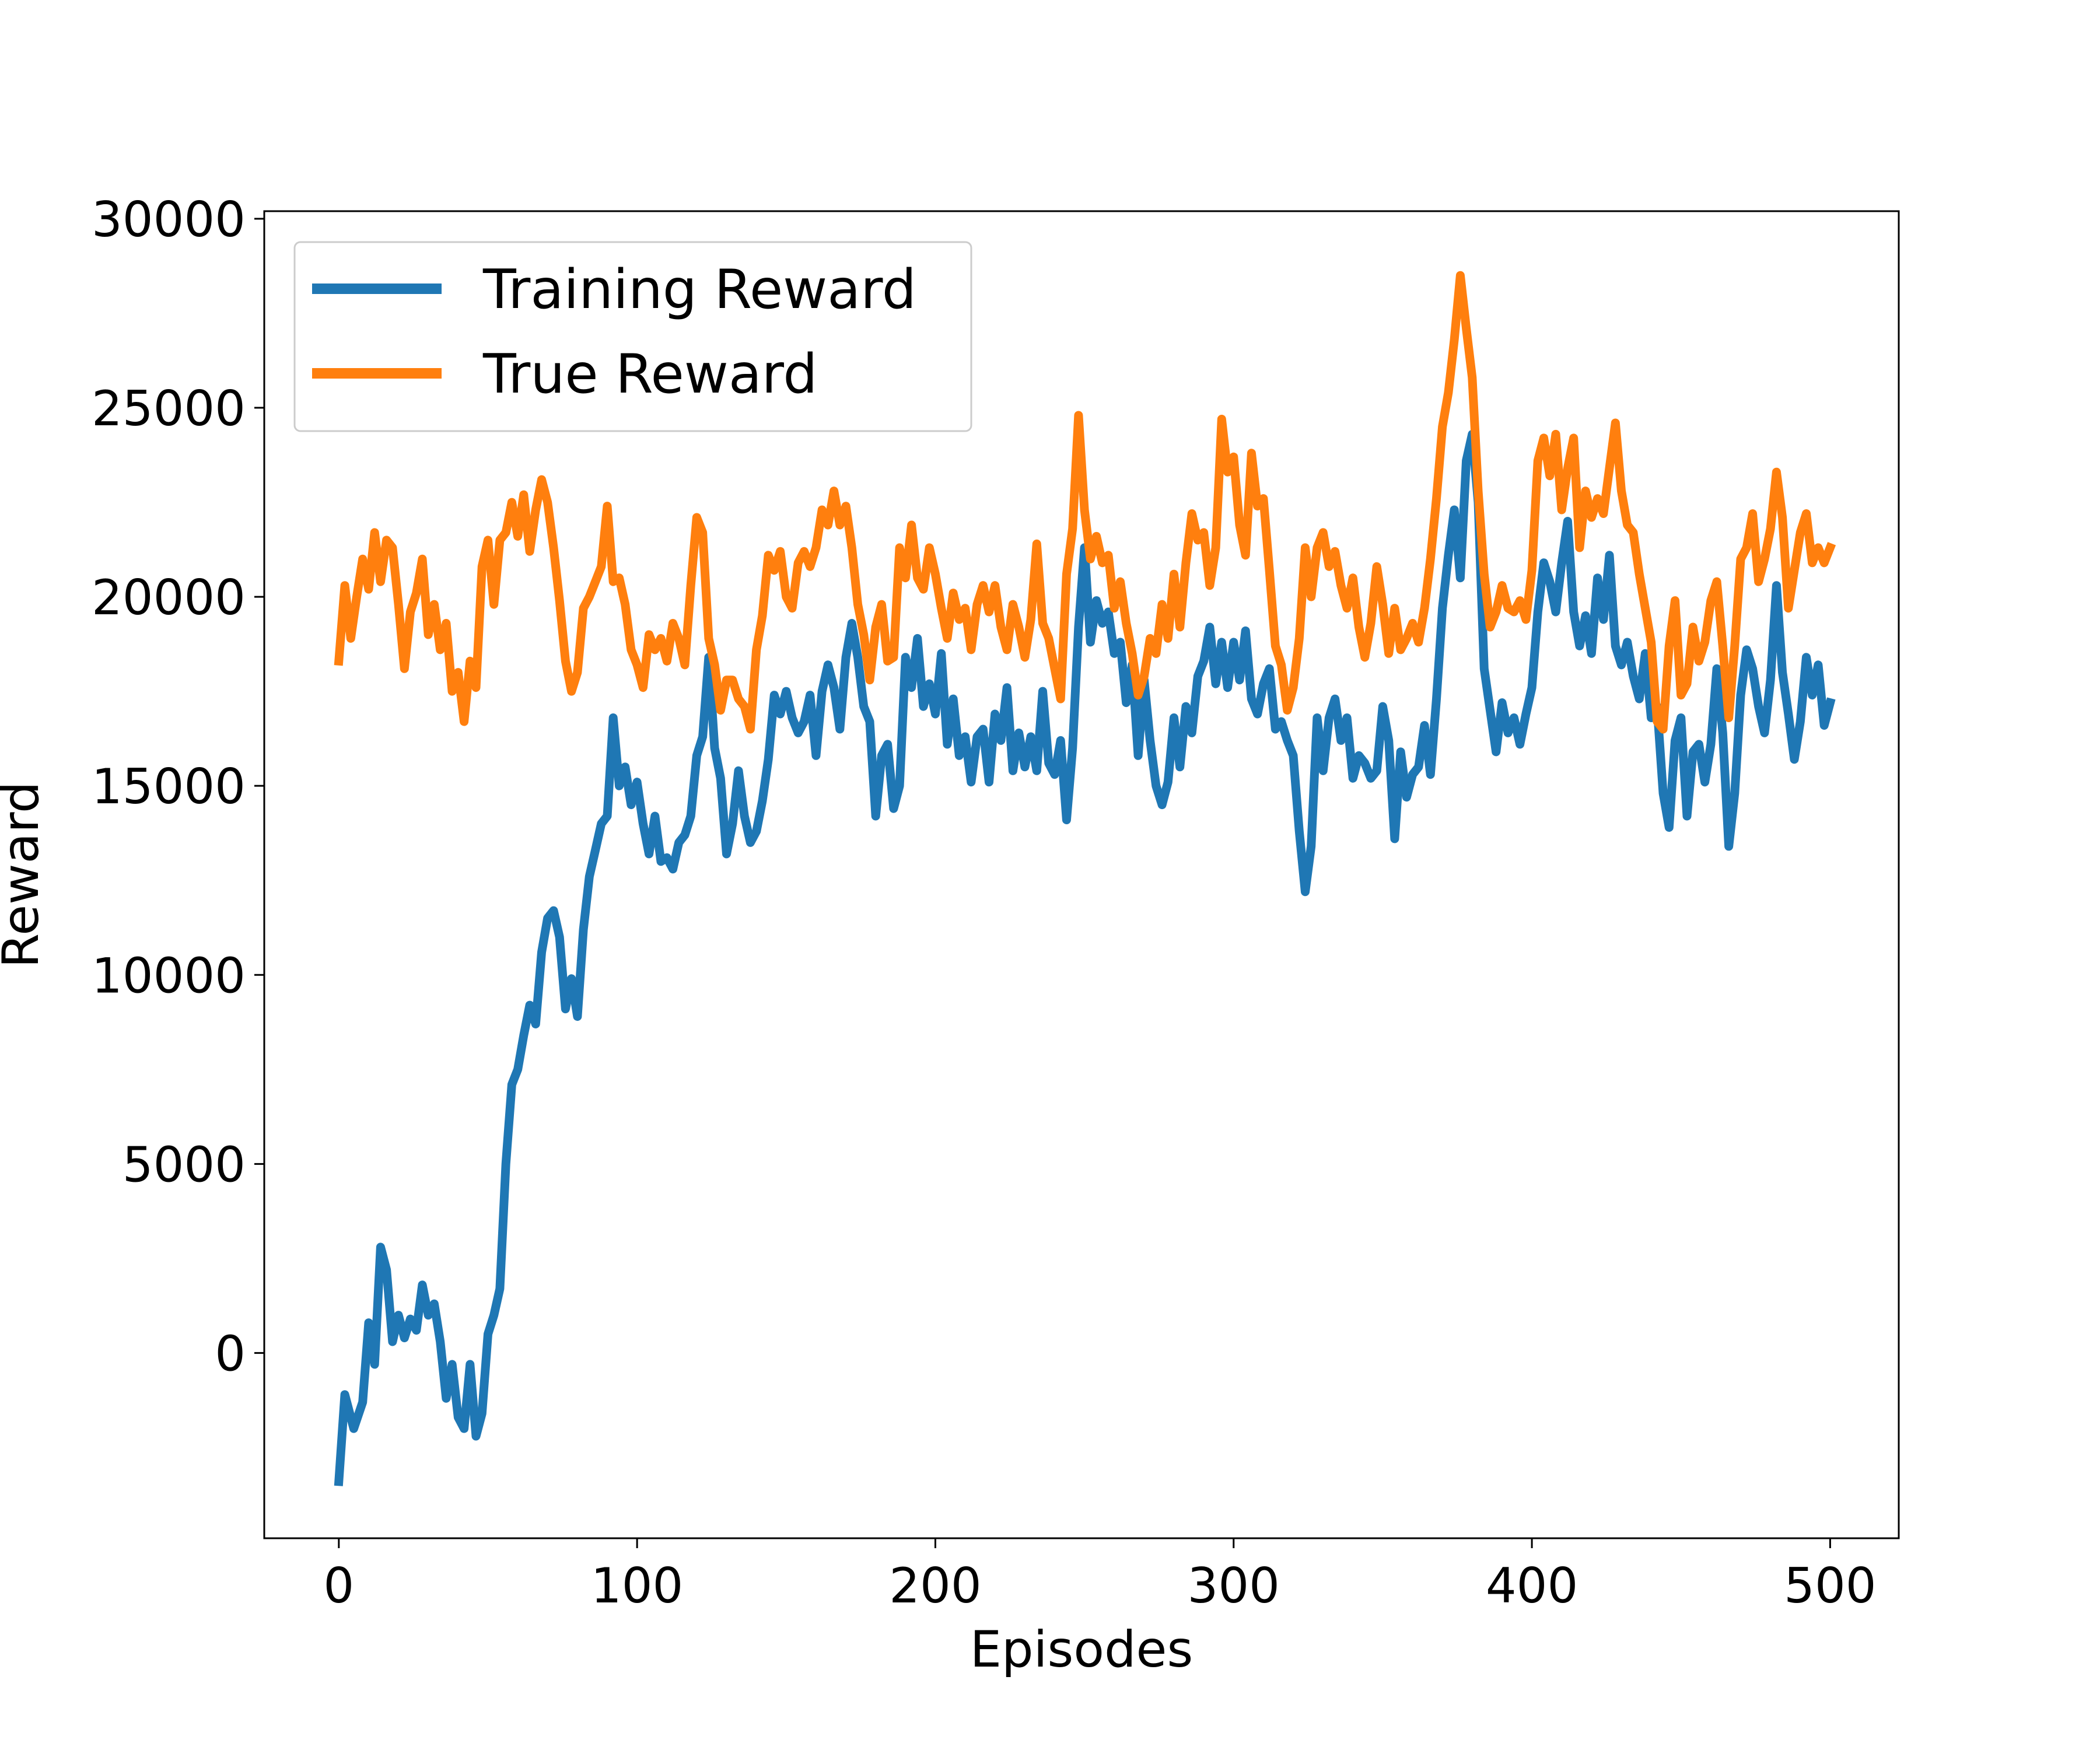 Image resolution: width=2100 pixels, height=1750 pixels. I want to click on y-tick-label: 0, so click(230, 1353).